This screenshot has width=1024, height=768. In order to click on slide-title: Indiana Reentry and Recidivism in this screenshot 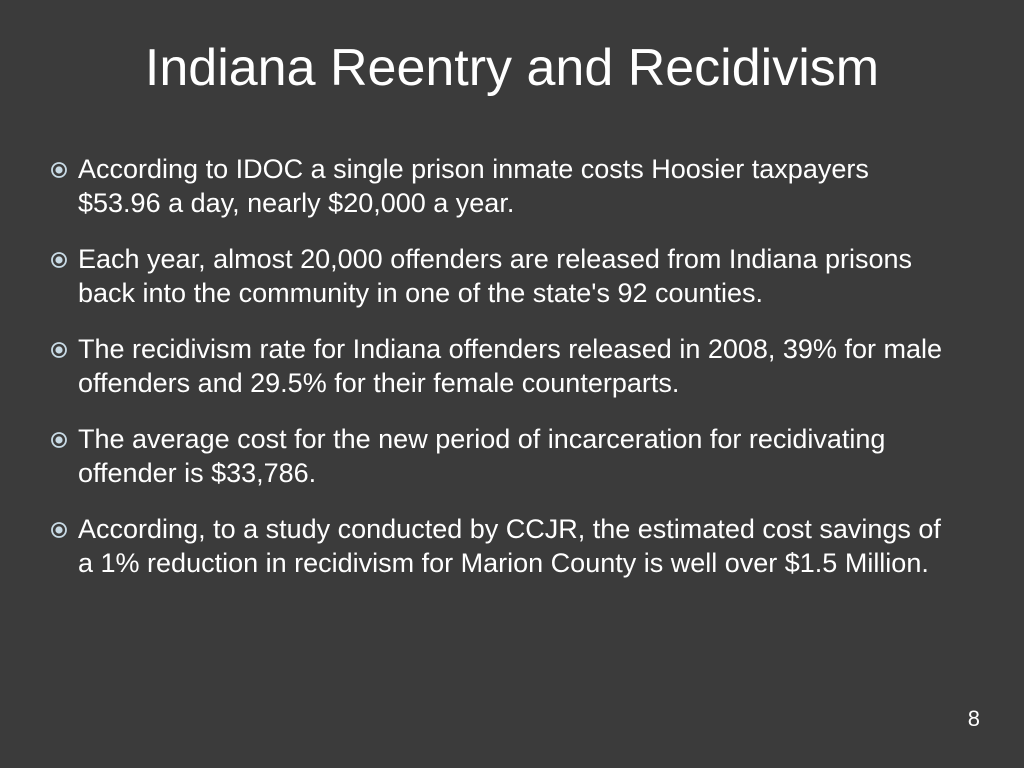, I will do `click(512, 68)`.